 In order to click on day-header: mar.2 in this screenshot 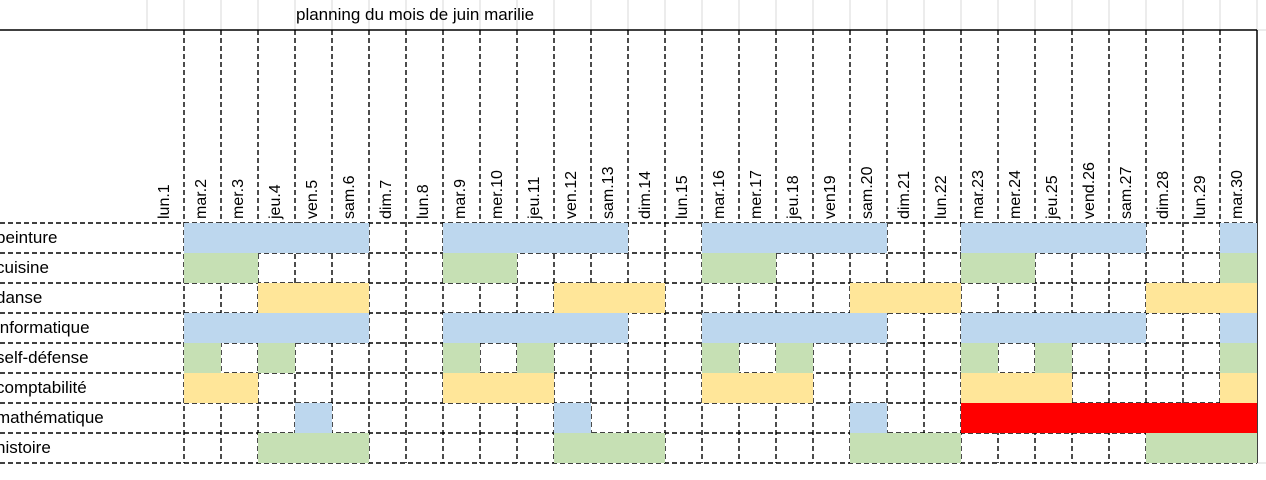, I will do `click(201, 198)`.